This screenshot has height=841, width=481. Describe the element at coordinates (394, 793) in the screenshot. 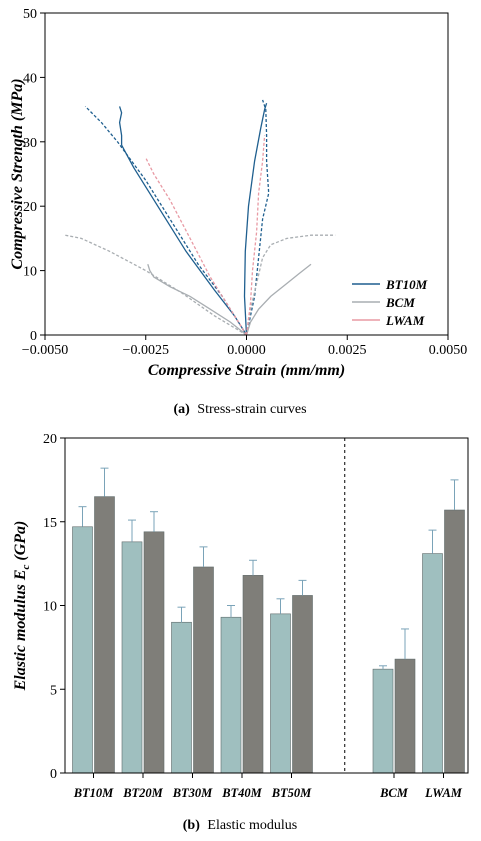

I see `category-label: BCM` at that location.